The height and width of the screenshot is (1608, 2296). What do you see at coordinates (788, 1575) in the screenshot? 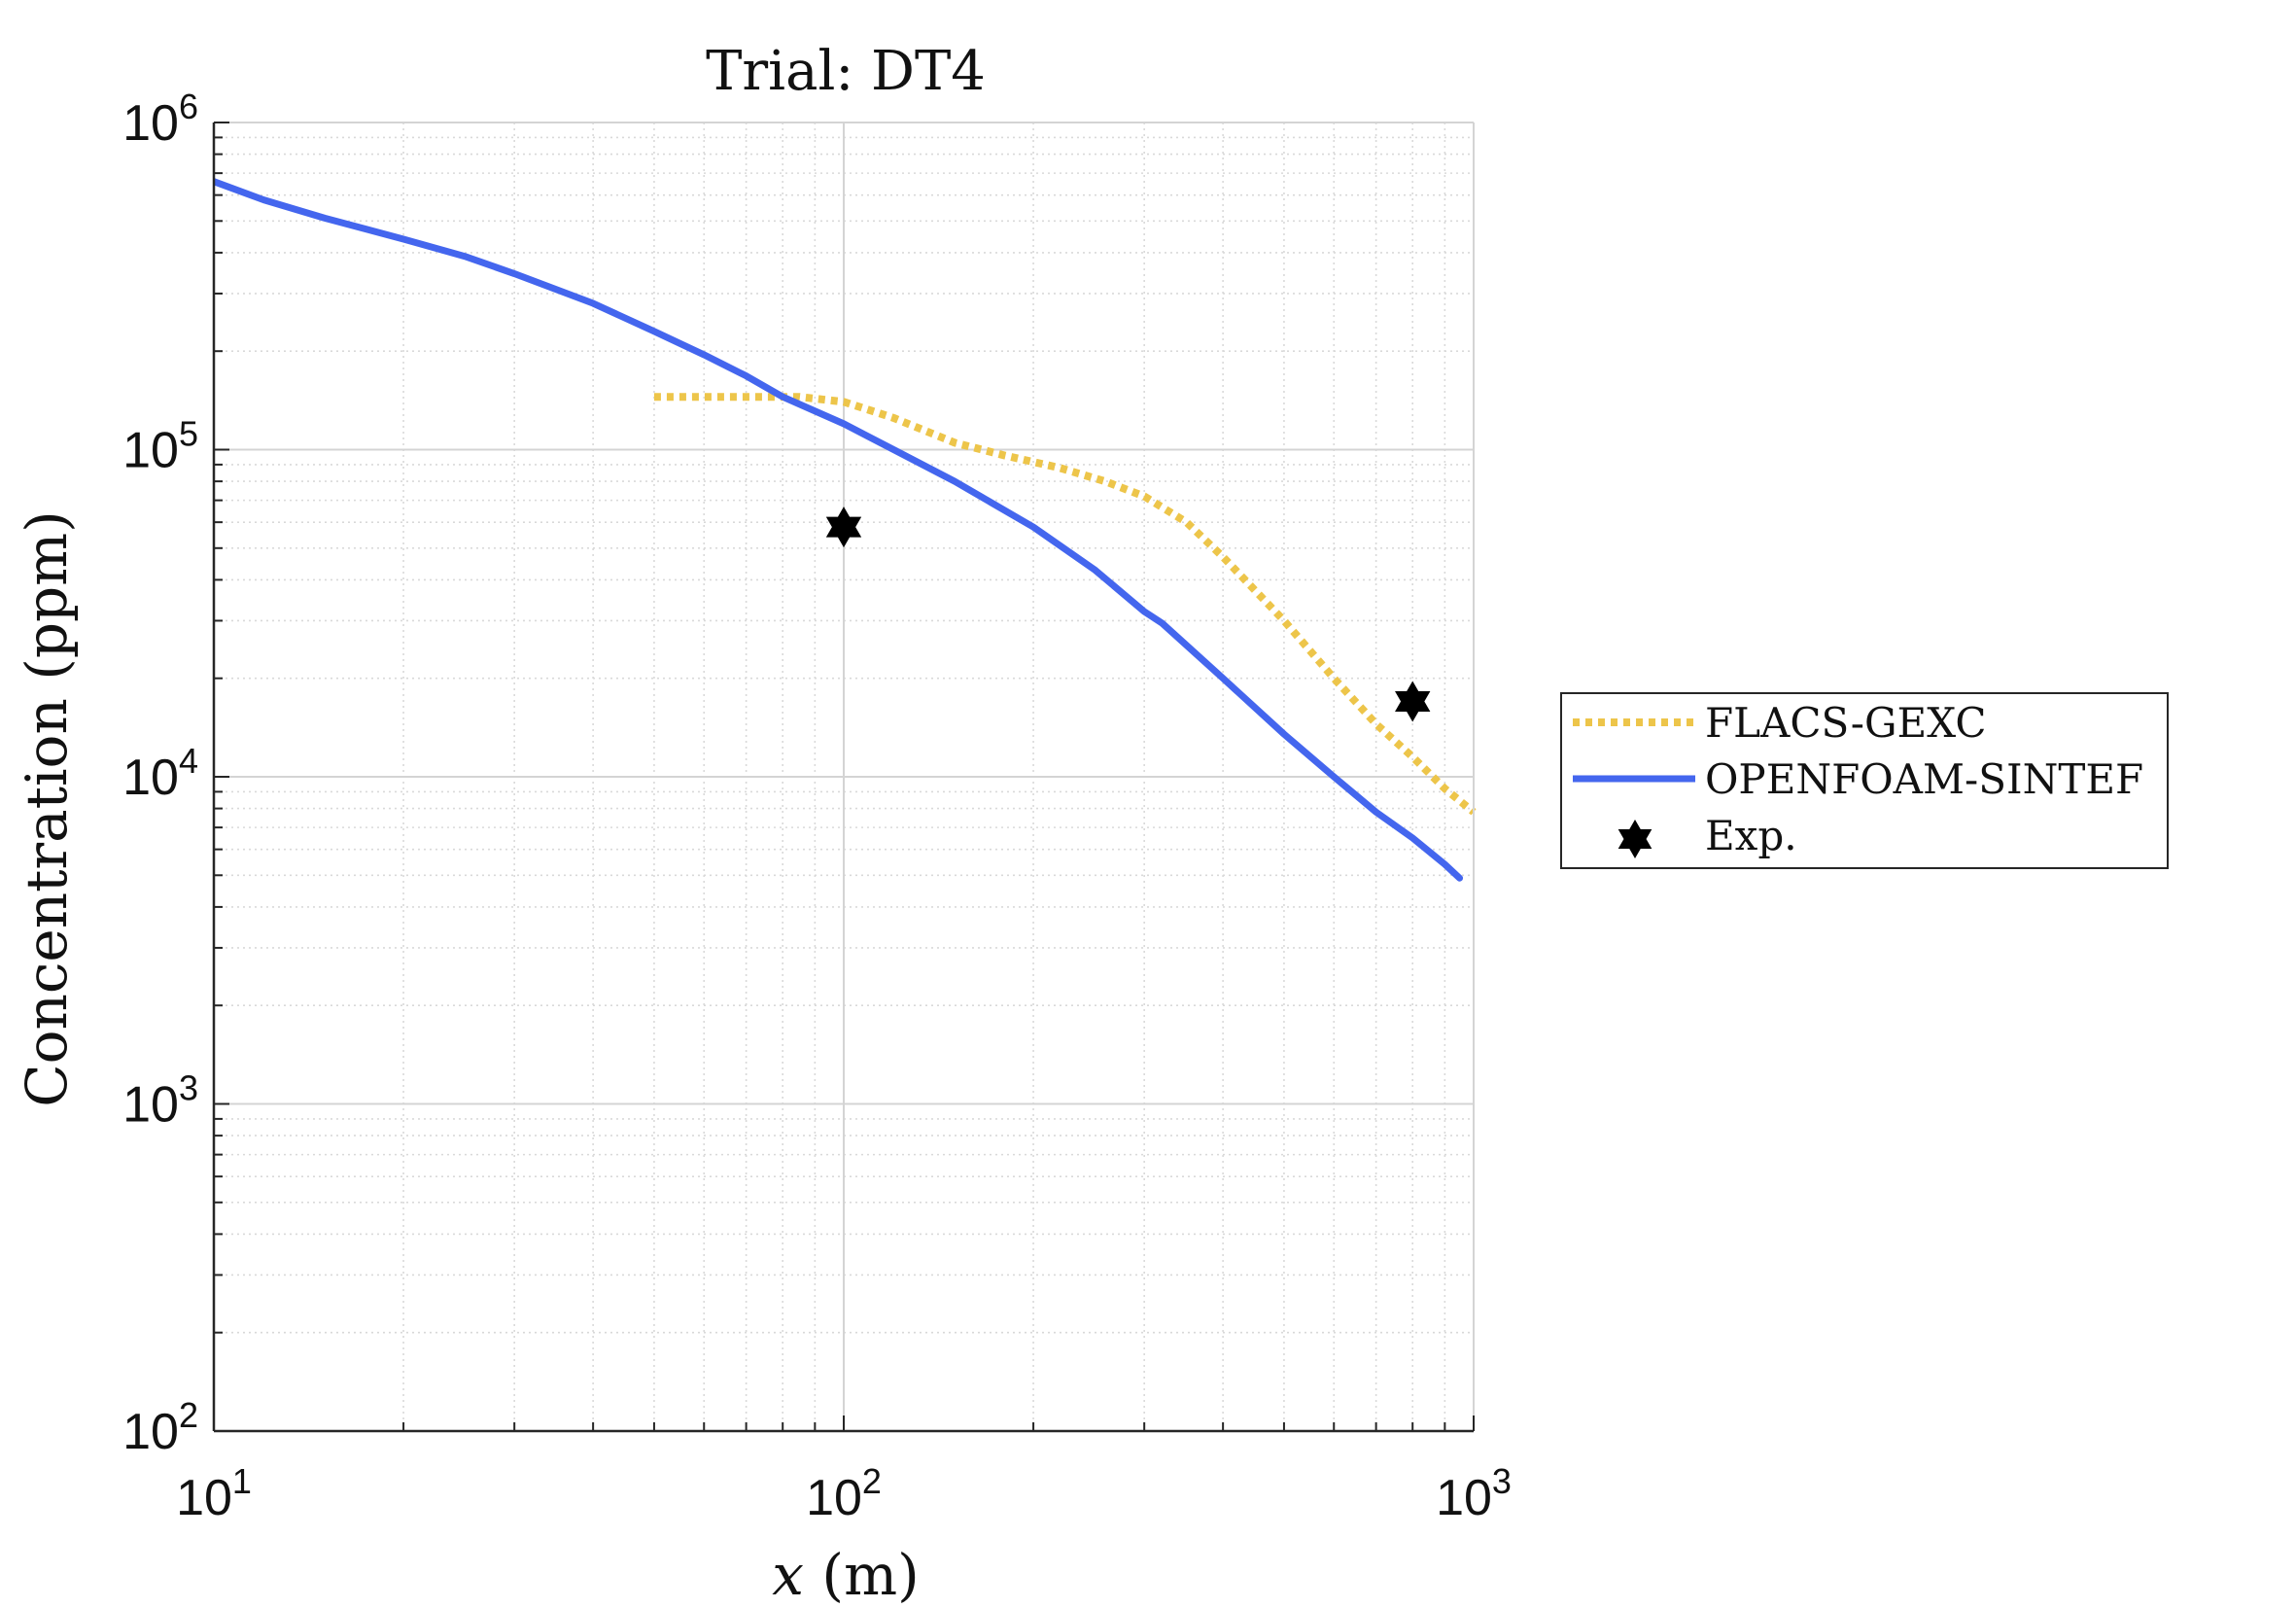
I see `x-axis-variable: x` at bounding box center [788, 1575].